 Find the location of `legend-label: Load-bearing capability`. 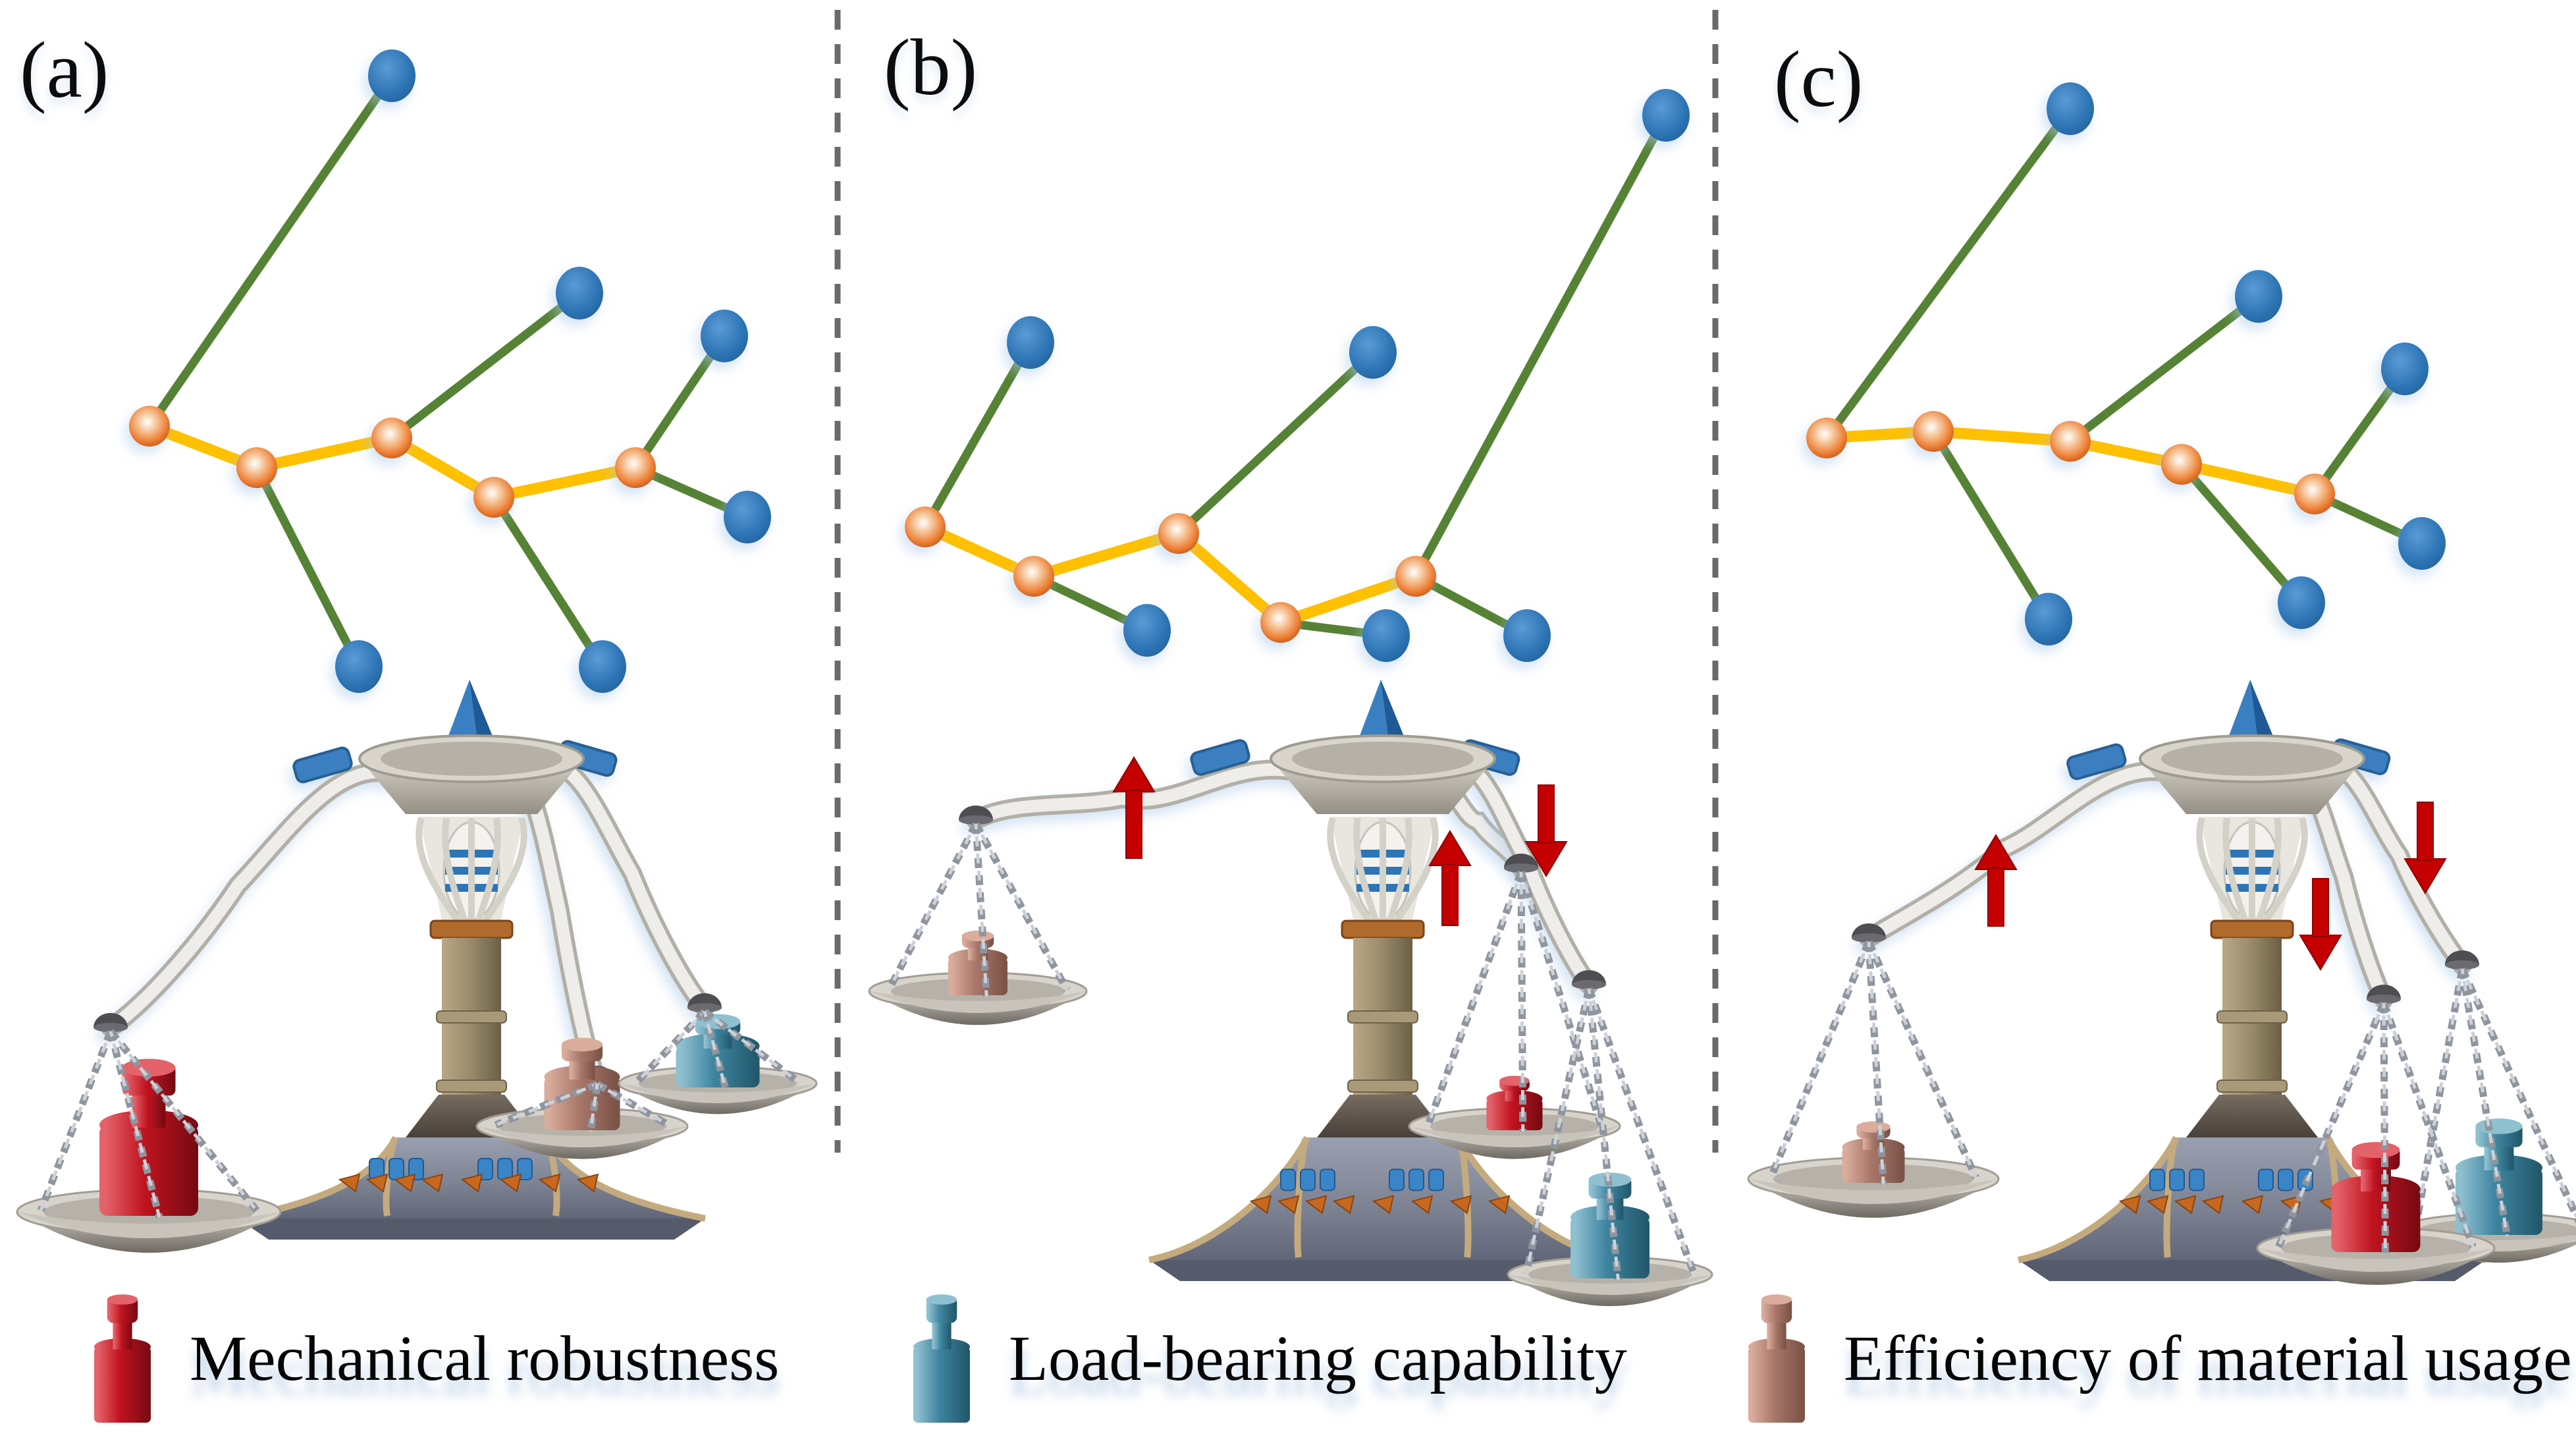

legend-label: Load-bearing capability is located at coordinates (1318, 1358).